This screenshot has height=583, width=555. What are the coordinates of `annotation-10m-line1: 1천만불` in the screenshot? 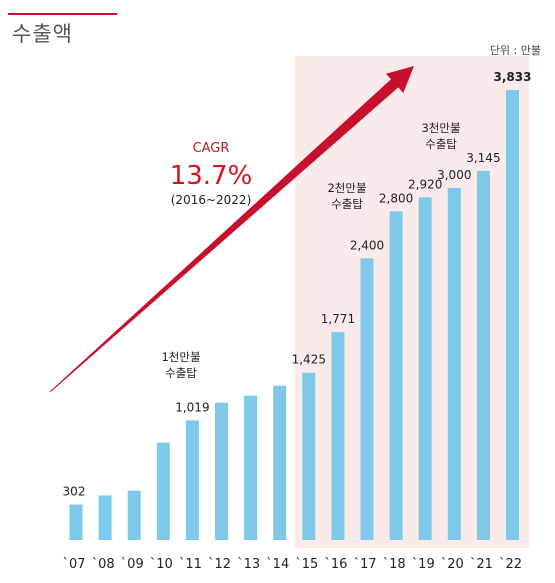 It's located at (180, 357).